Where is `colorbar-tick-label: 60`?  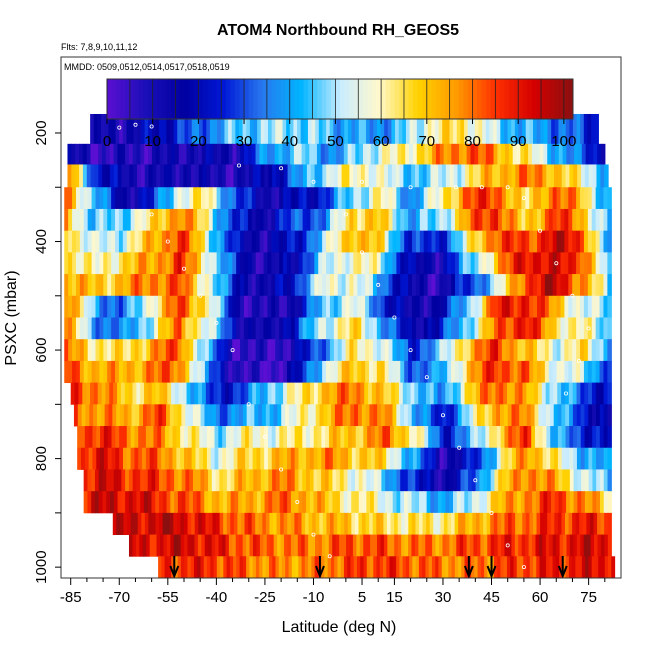 colorbar-tick-label: 60 is located at coordinates (381, 141).